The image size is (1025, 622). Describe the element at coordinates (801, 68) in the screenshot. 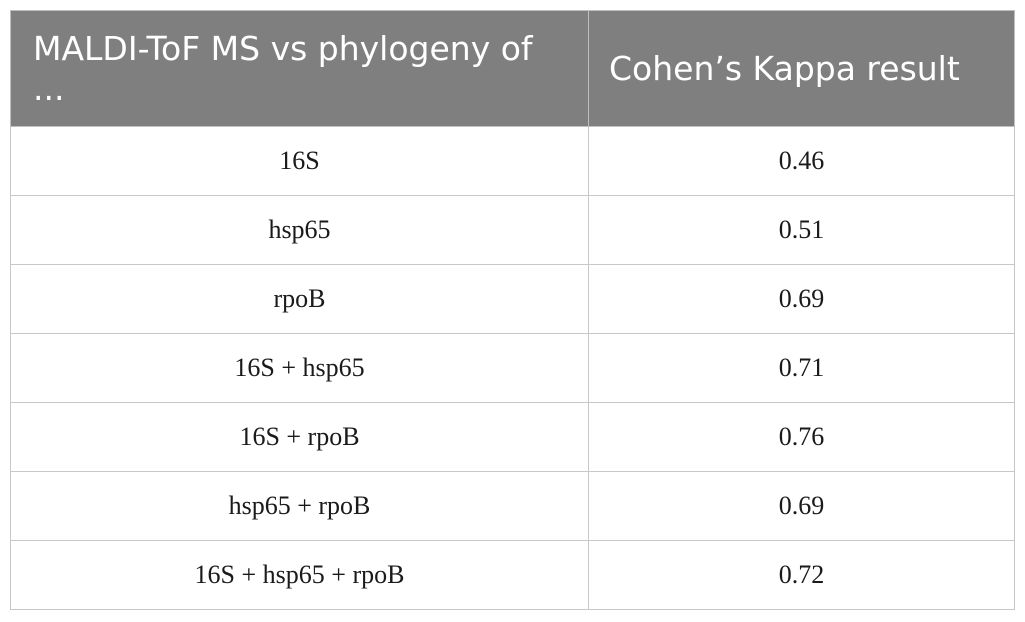

I see `header-kappa: Cohen’s Kappa result` at that location.